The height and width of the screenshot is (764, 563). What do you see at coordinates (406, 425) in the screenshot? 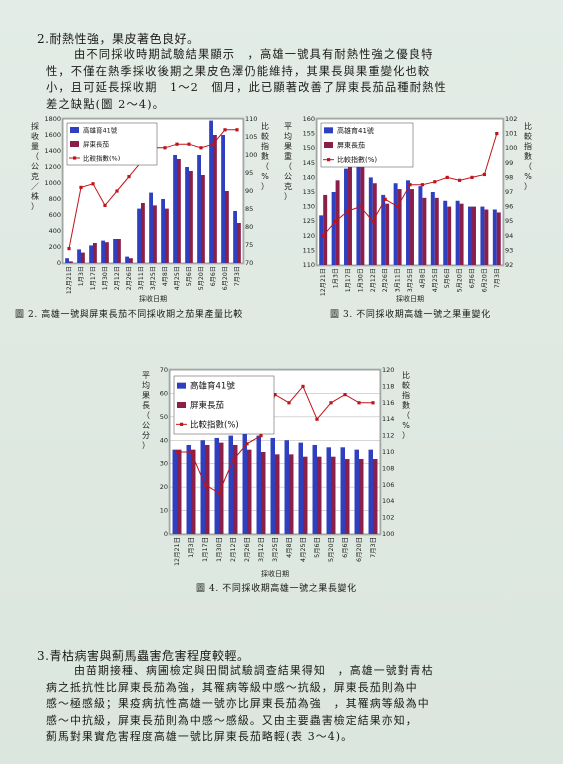
I see `y2-axis-label-char: %` at bounding box center [406, 425].